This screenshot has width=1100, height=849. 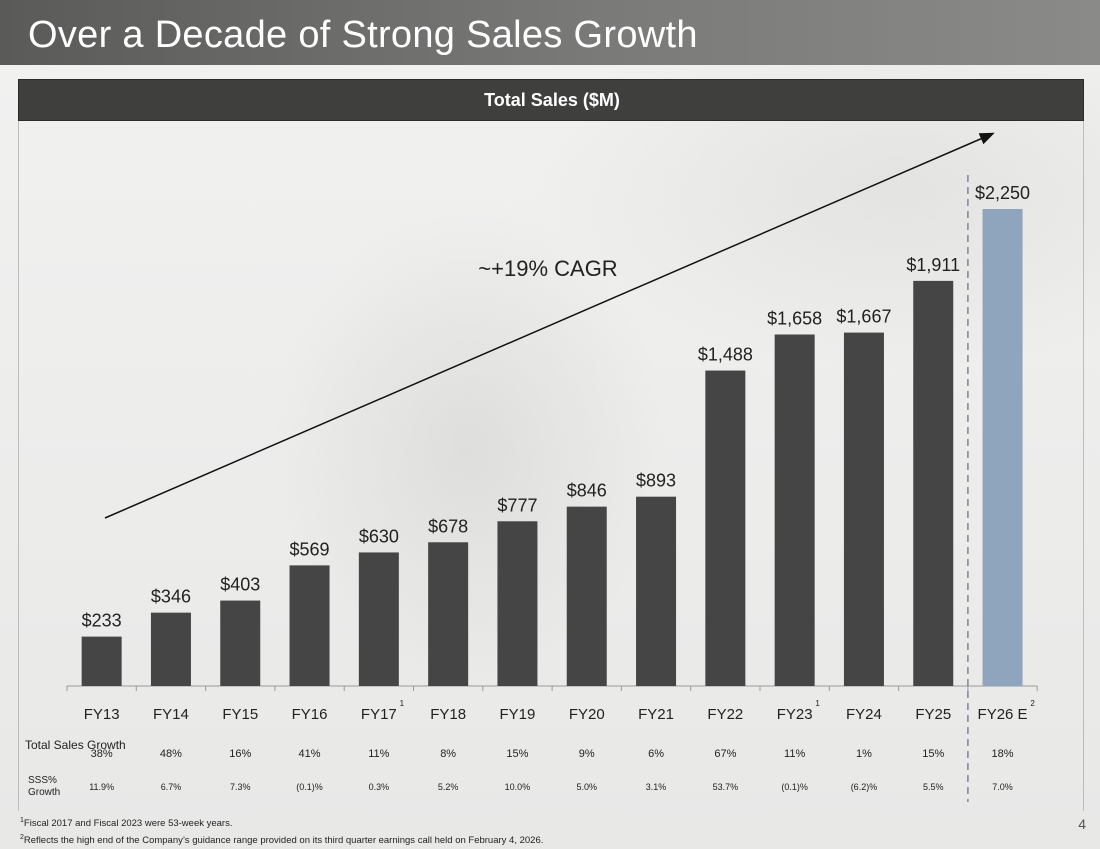 What do you see at coordinates (448, 754) in the screenshot?
I see `sales-growth-value: 8%` at bounding box center [448, 754].